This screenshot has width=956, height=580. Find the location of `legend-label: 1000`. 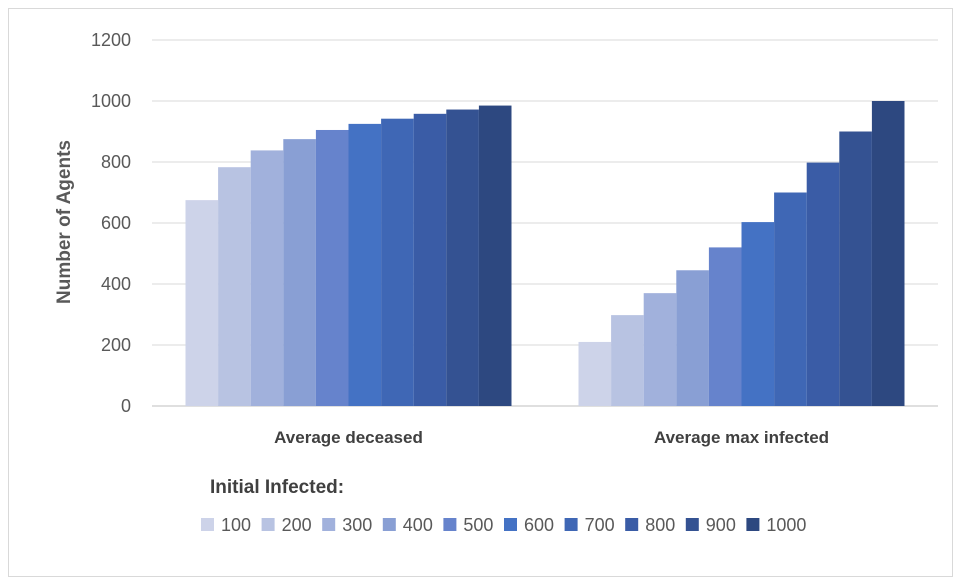

legend-label: 1000 is located at coordinates (786, 525).